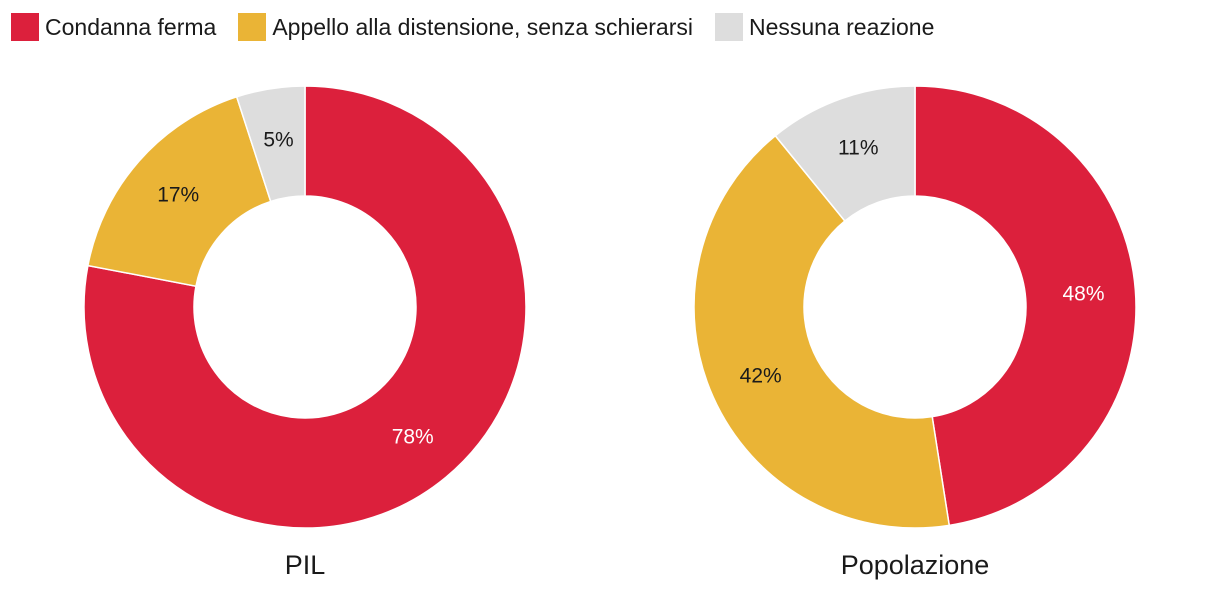  What do you see at coordinates (178, 195) in the screenshot?
I see `slice-label-pil-appello: 17%` at bounding box center [178, 195].